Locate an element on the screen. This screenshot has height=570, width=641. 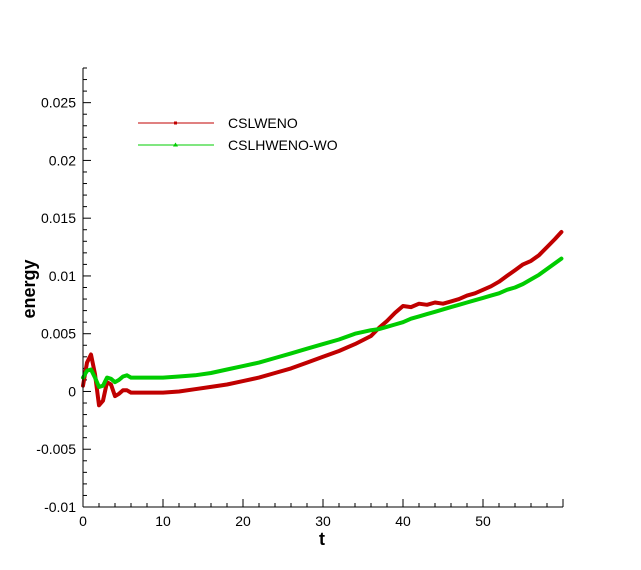
legend-marker-triangle is located at coordinates (175, 144).